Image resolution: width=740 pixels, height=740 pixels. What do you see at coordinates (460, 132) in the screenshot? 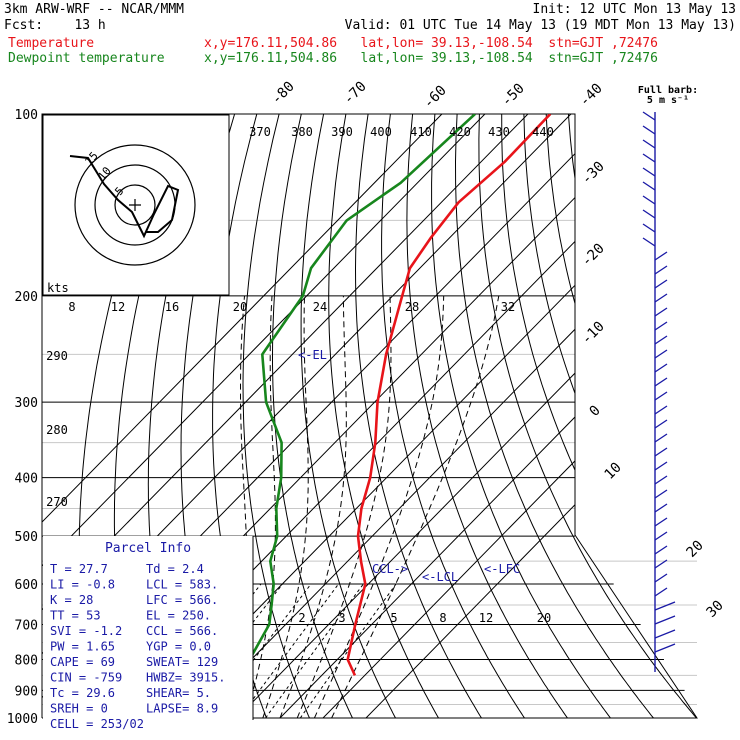
I see `dry-adiabat-label: 420` at bounding box center [460, 132].